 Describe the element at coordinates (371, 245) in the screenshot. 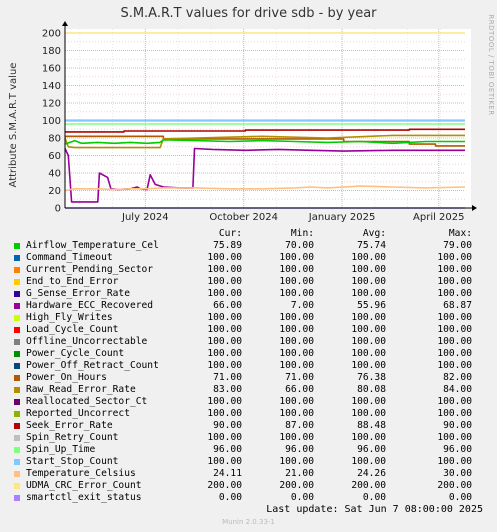

I see `legend-avg: 75.74` at that location.